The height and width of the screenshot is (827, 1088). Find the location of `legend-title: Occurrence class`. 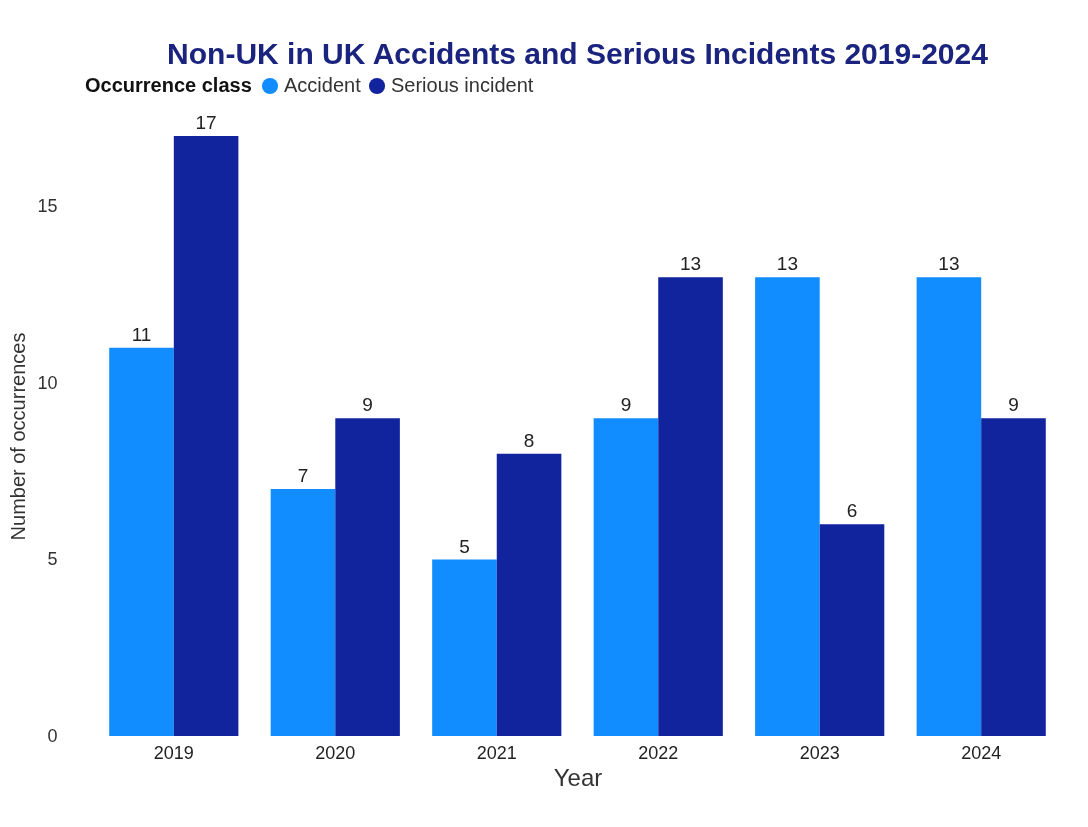

legend-title: Occurrence class is located at coordinates (168, 85).